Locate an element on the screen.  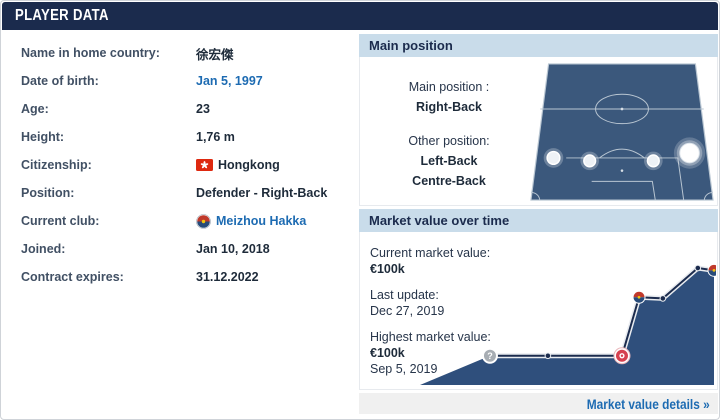
other-position-label: Other position: is located at coordinates (449, 141).